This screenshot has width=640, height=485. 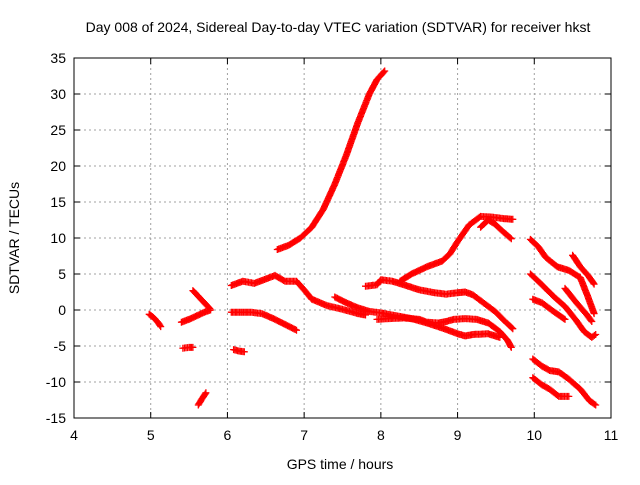 What do you see at coordinates (14, 238) in the screenshot?
I see `y-axis-label: SDTVAR / TECUs` at bounding box center [14, 238].